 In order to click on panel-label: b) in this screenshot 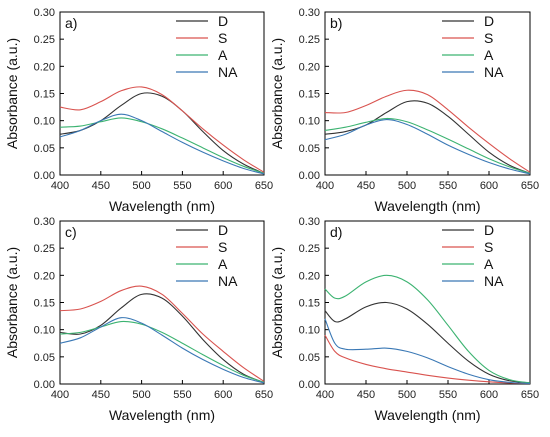, I will do `click(336, 23)`.